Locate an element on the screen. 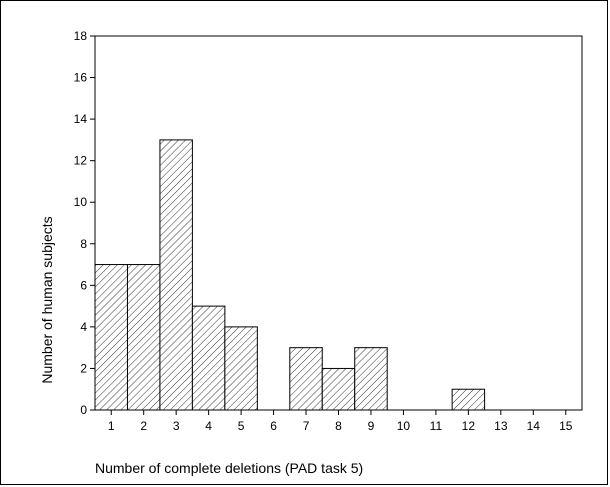  y-tick-label: 14 is located at coordinates (81, 119).